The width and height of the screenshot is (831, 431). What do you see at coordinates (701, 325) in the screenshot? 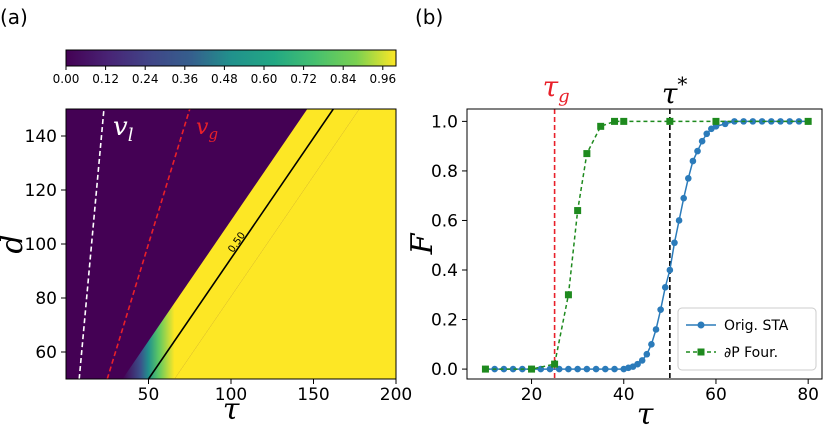
I see `legend-marker-orig` at bounding box center [701, 325].